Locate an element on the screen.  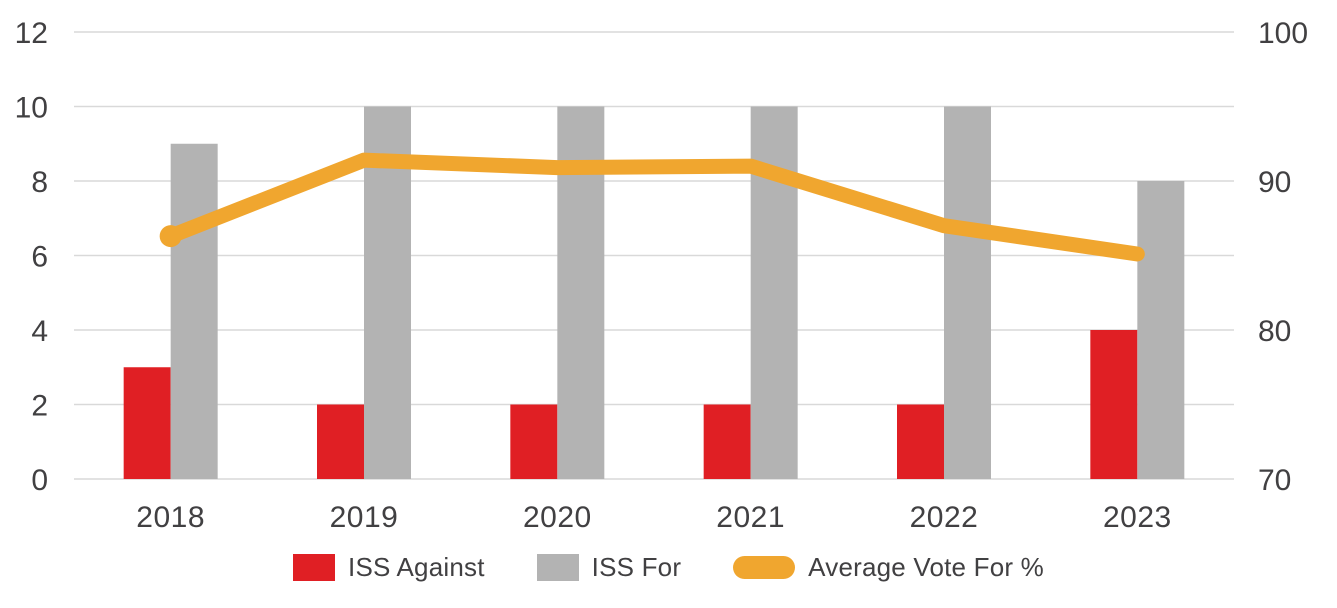
legend-label: Average Vote For % is located at coordinates (926, 567).